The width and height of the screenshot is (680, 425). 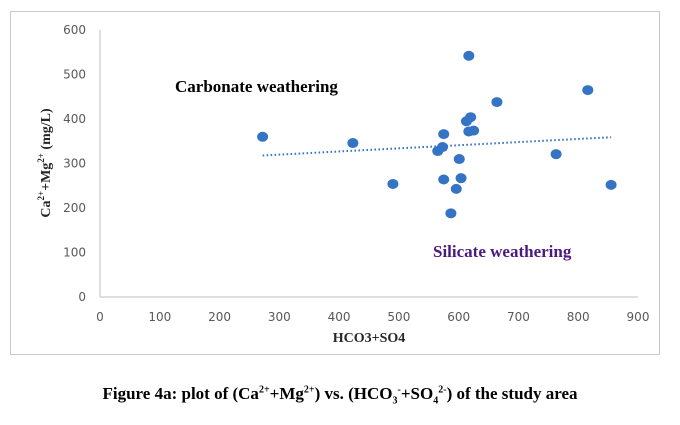 What do you see at coordinates (180, 393) in the screenshot?
I see `caption-prefix: Figure 4a: plot of (Ca` at bounding box center [180, 393].